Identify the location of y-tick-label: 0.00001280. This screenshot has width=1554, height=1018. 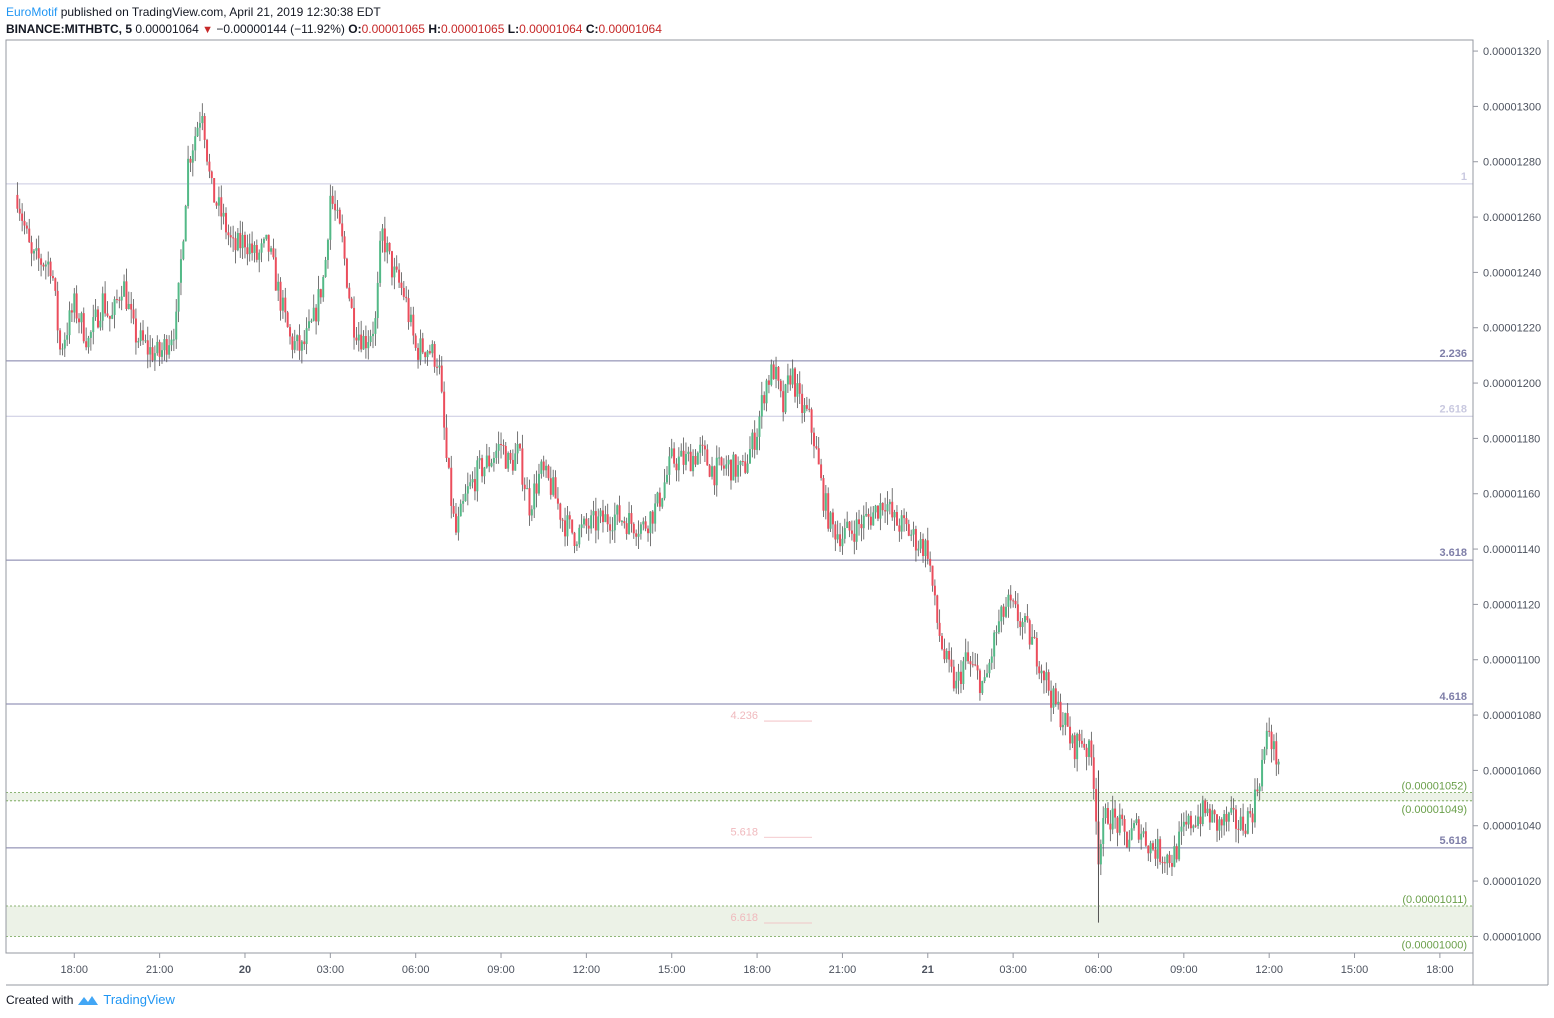
(1512, 163).